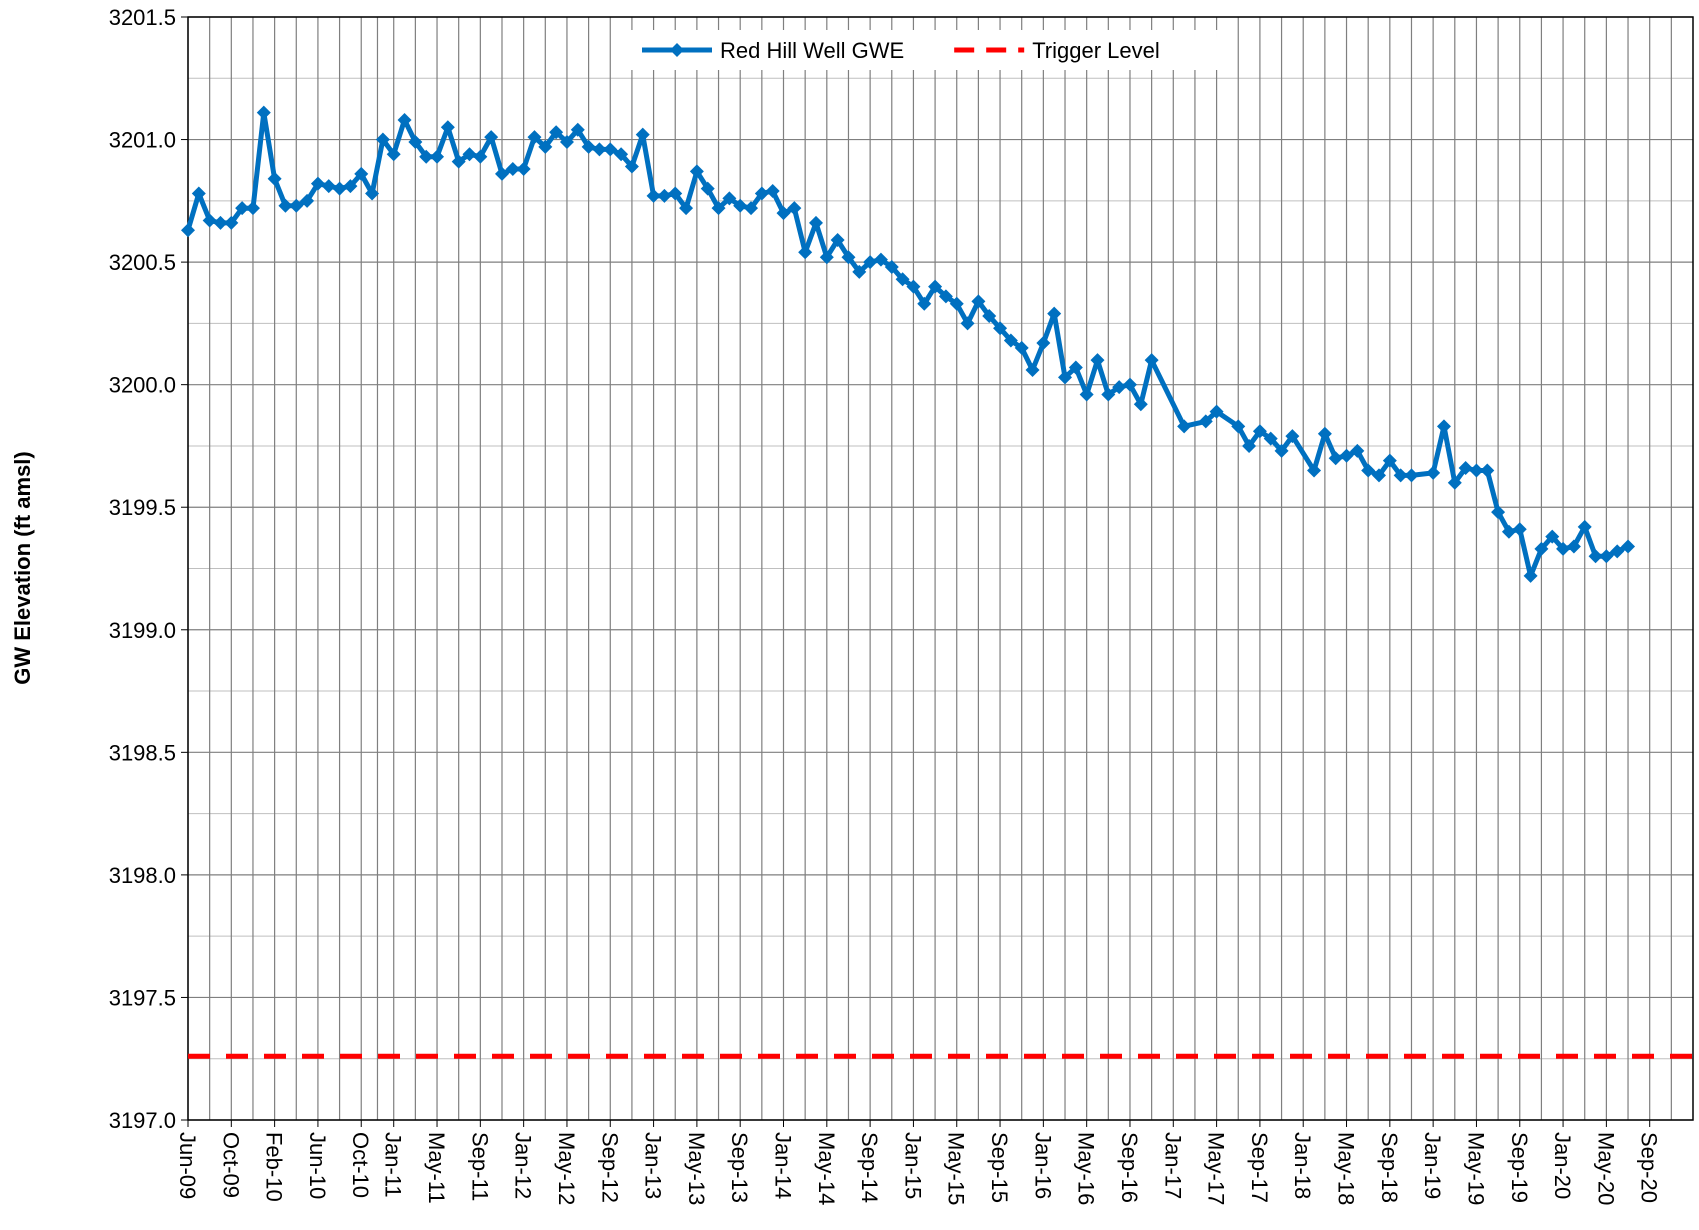 The image size is (1699, 1230). I want to click on x-tick-label: May-19, so click(1475, 1168).